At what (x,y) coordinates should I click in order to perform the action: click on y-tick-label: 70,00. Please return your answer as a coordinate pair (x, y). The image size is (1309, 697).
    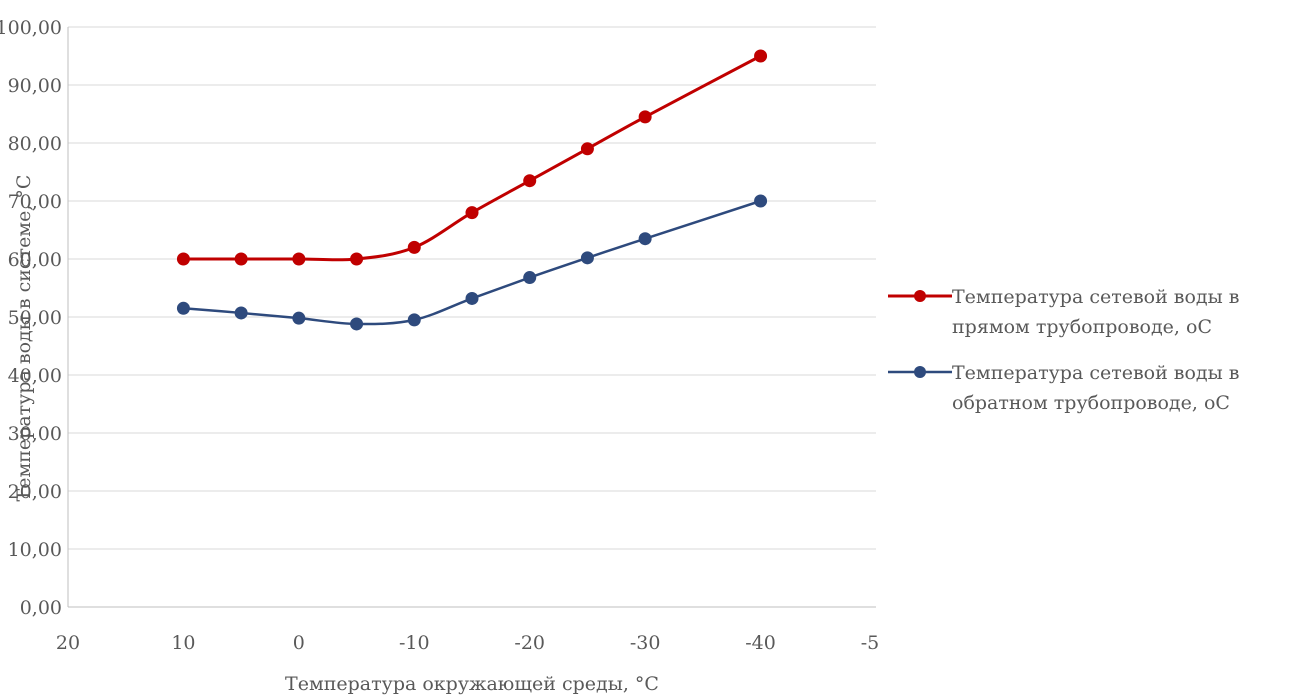
    Looking at the image, I should click on (35, 202).